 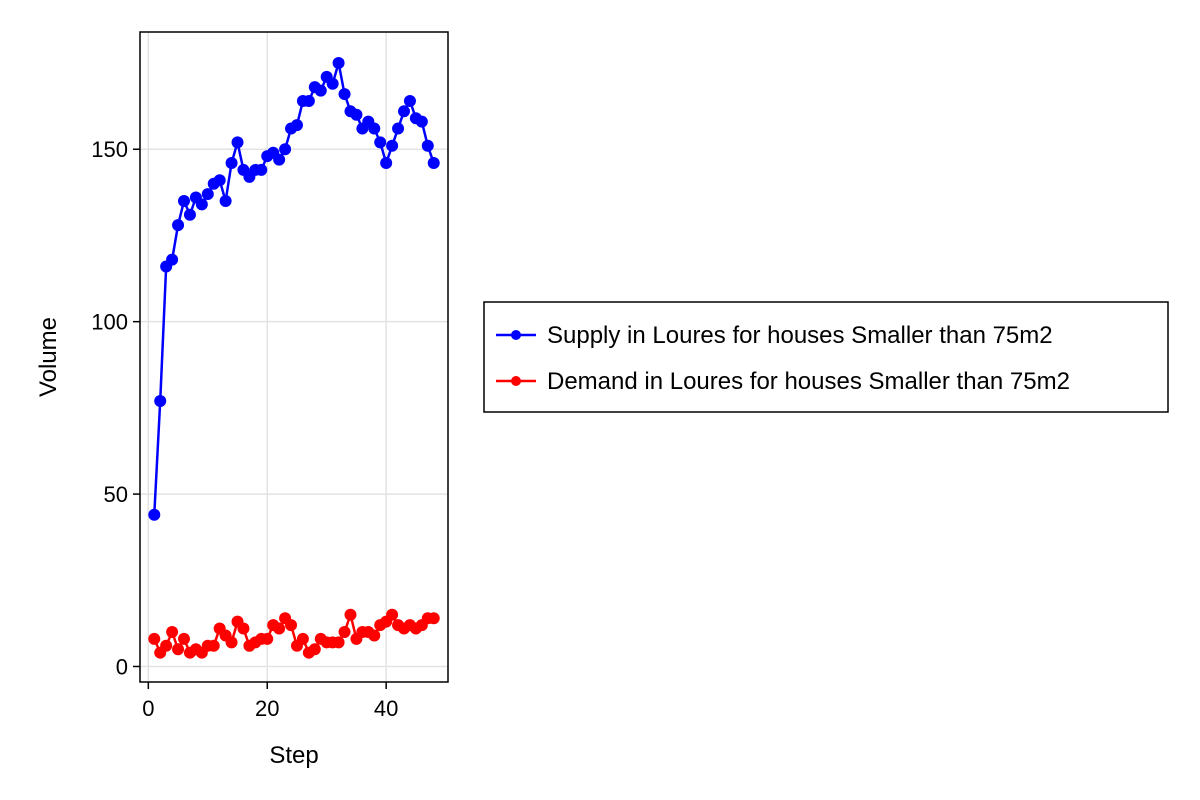 I want to click on y-axis-label: Volume, so click(x=48, y=357).